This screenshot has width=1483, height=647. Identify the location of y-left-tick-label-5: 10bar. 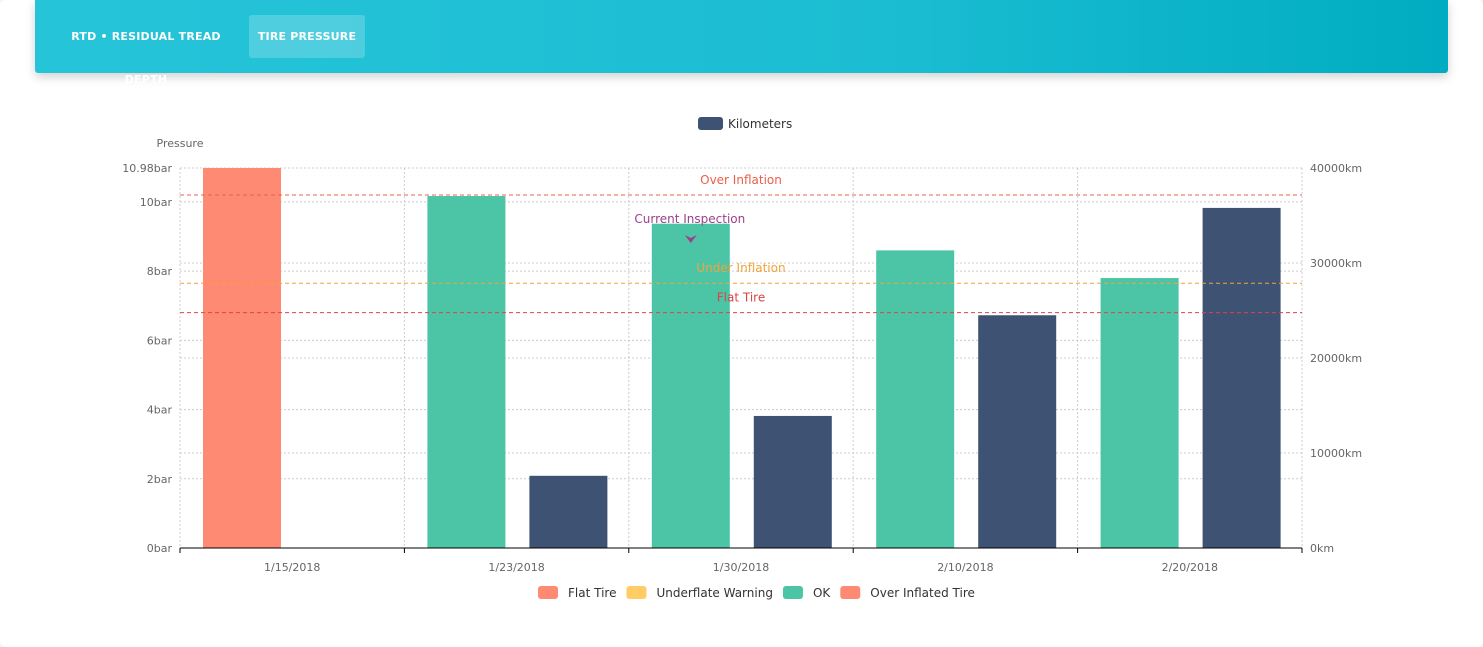
(156, 202).